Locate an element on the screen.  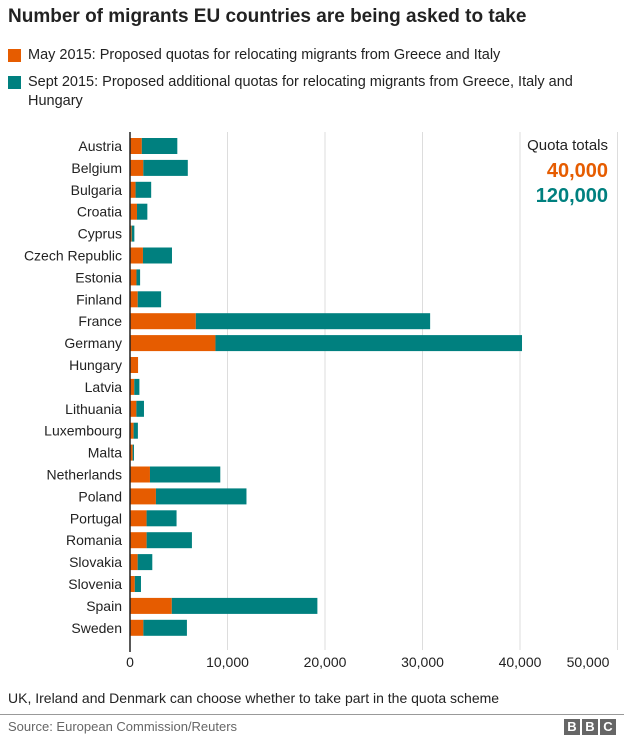
x-tick-label: 40,000 is located at coordinates (520, 662).